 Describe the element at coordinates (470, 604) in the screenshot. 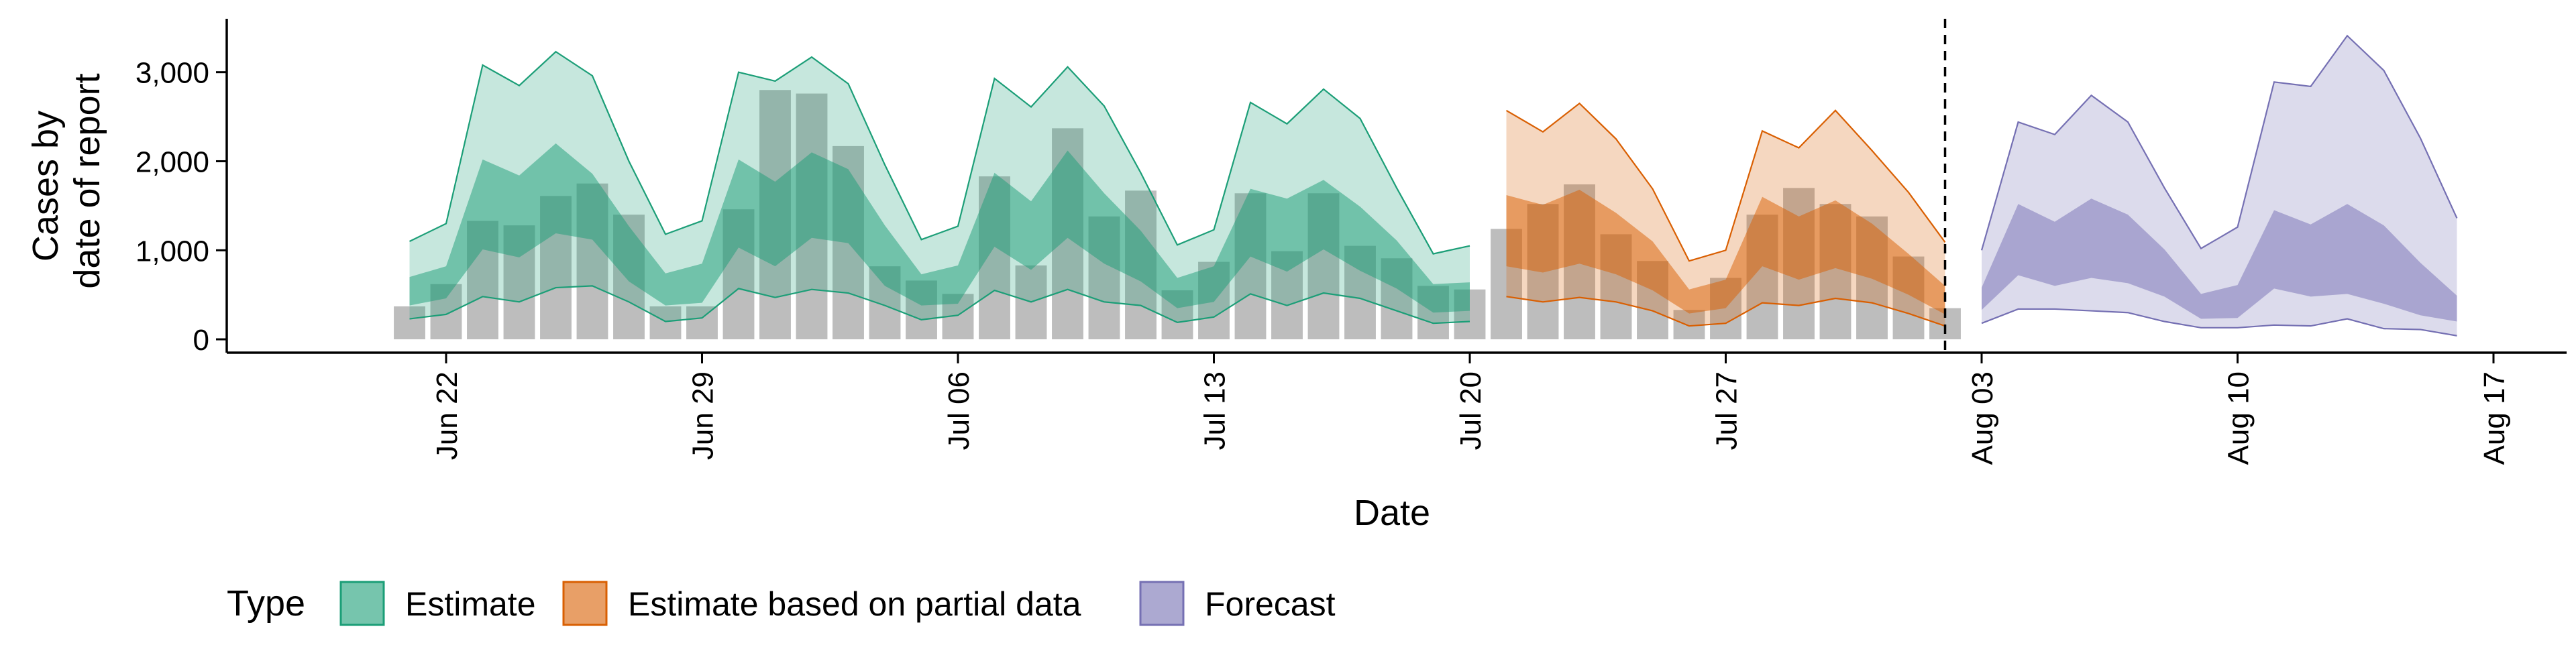

I see `legend-label-estimate: Estimate` at that location.